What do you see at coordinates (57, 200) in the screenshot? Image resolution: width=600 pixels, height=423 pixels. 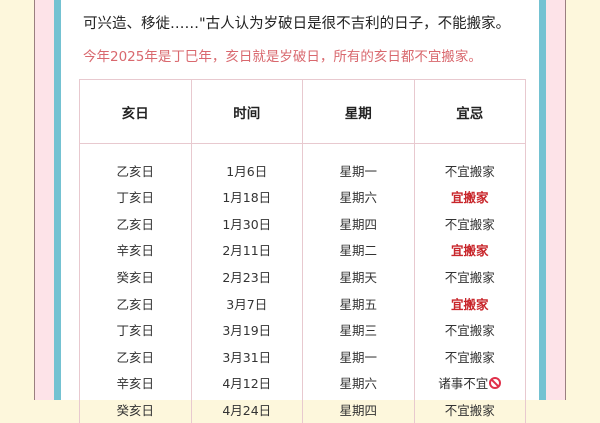 I see `blue-stripe-left` at bounding box center [57, 200].